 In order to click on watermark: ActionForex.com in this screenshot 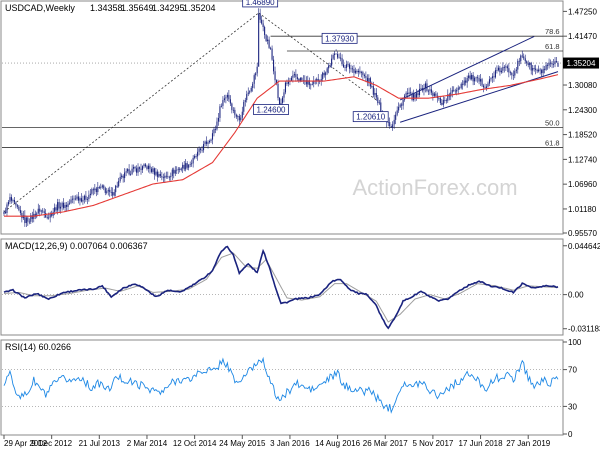, I will do `click(434, 187)`.